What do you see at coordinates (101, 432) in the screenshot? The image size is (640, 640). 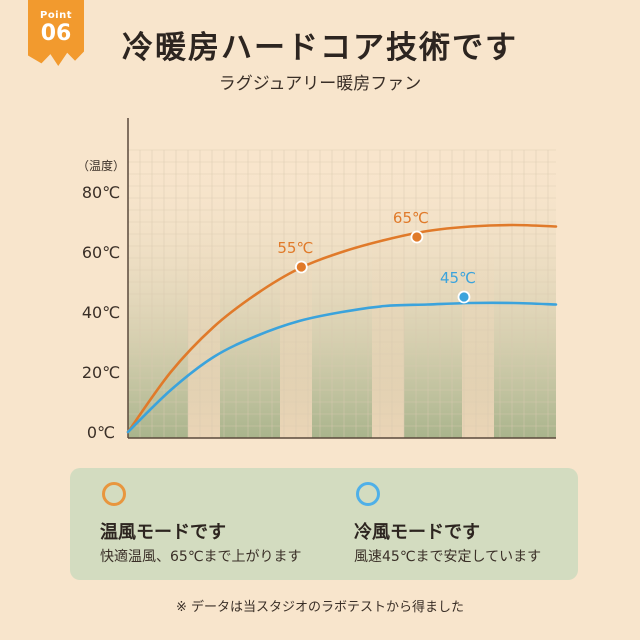 I see `y-tick-label: 0℃` at bounding box center [101, 432].